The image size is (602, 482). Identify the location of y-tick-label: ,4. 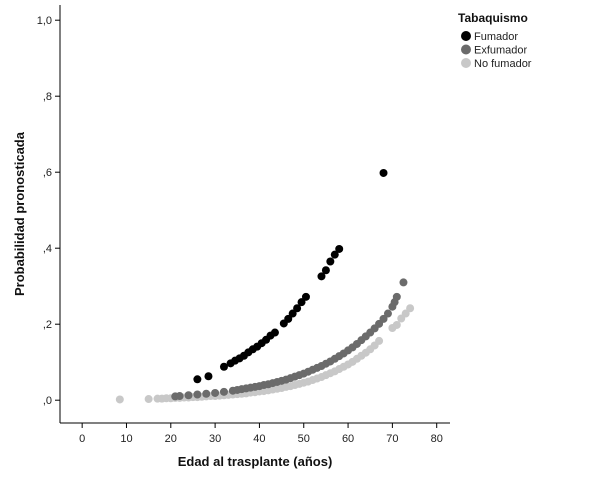
(47, 249).